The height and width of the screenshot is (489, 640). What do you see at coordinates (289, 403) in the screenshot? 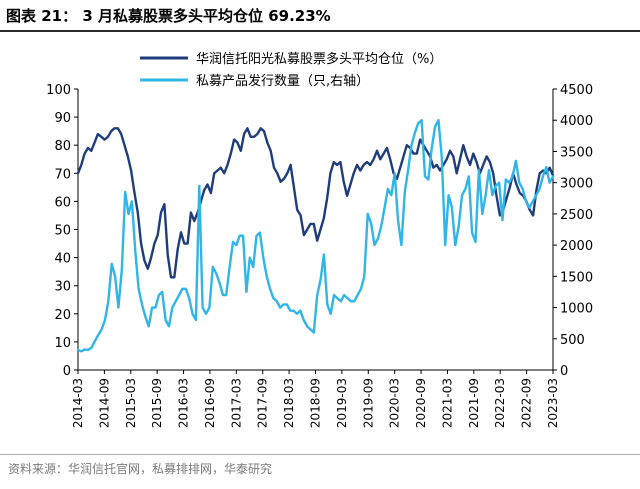
I see `x-tick-label: 2018-03` at bounding box center [289, 403].